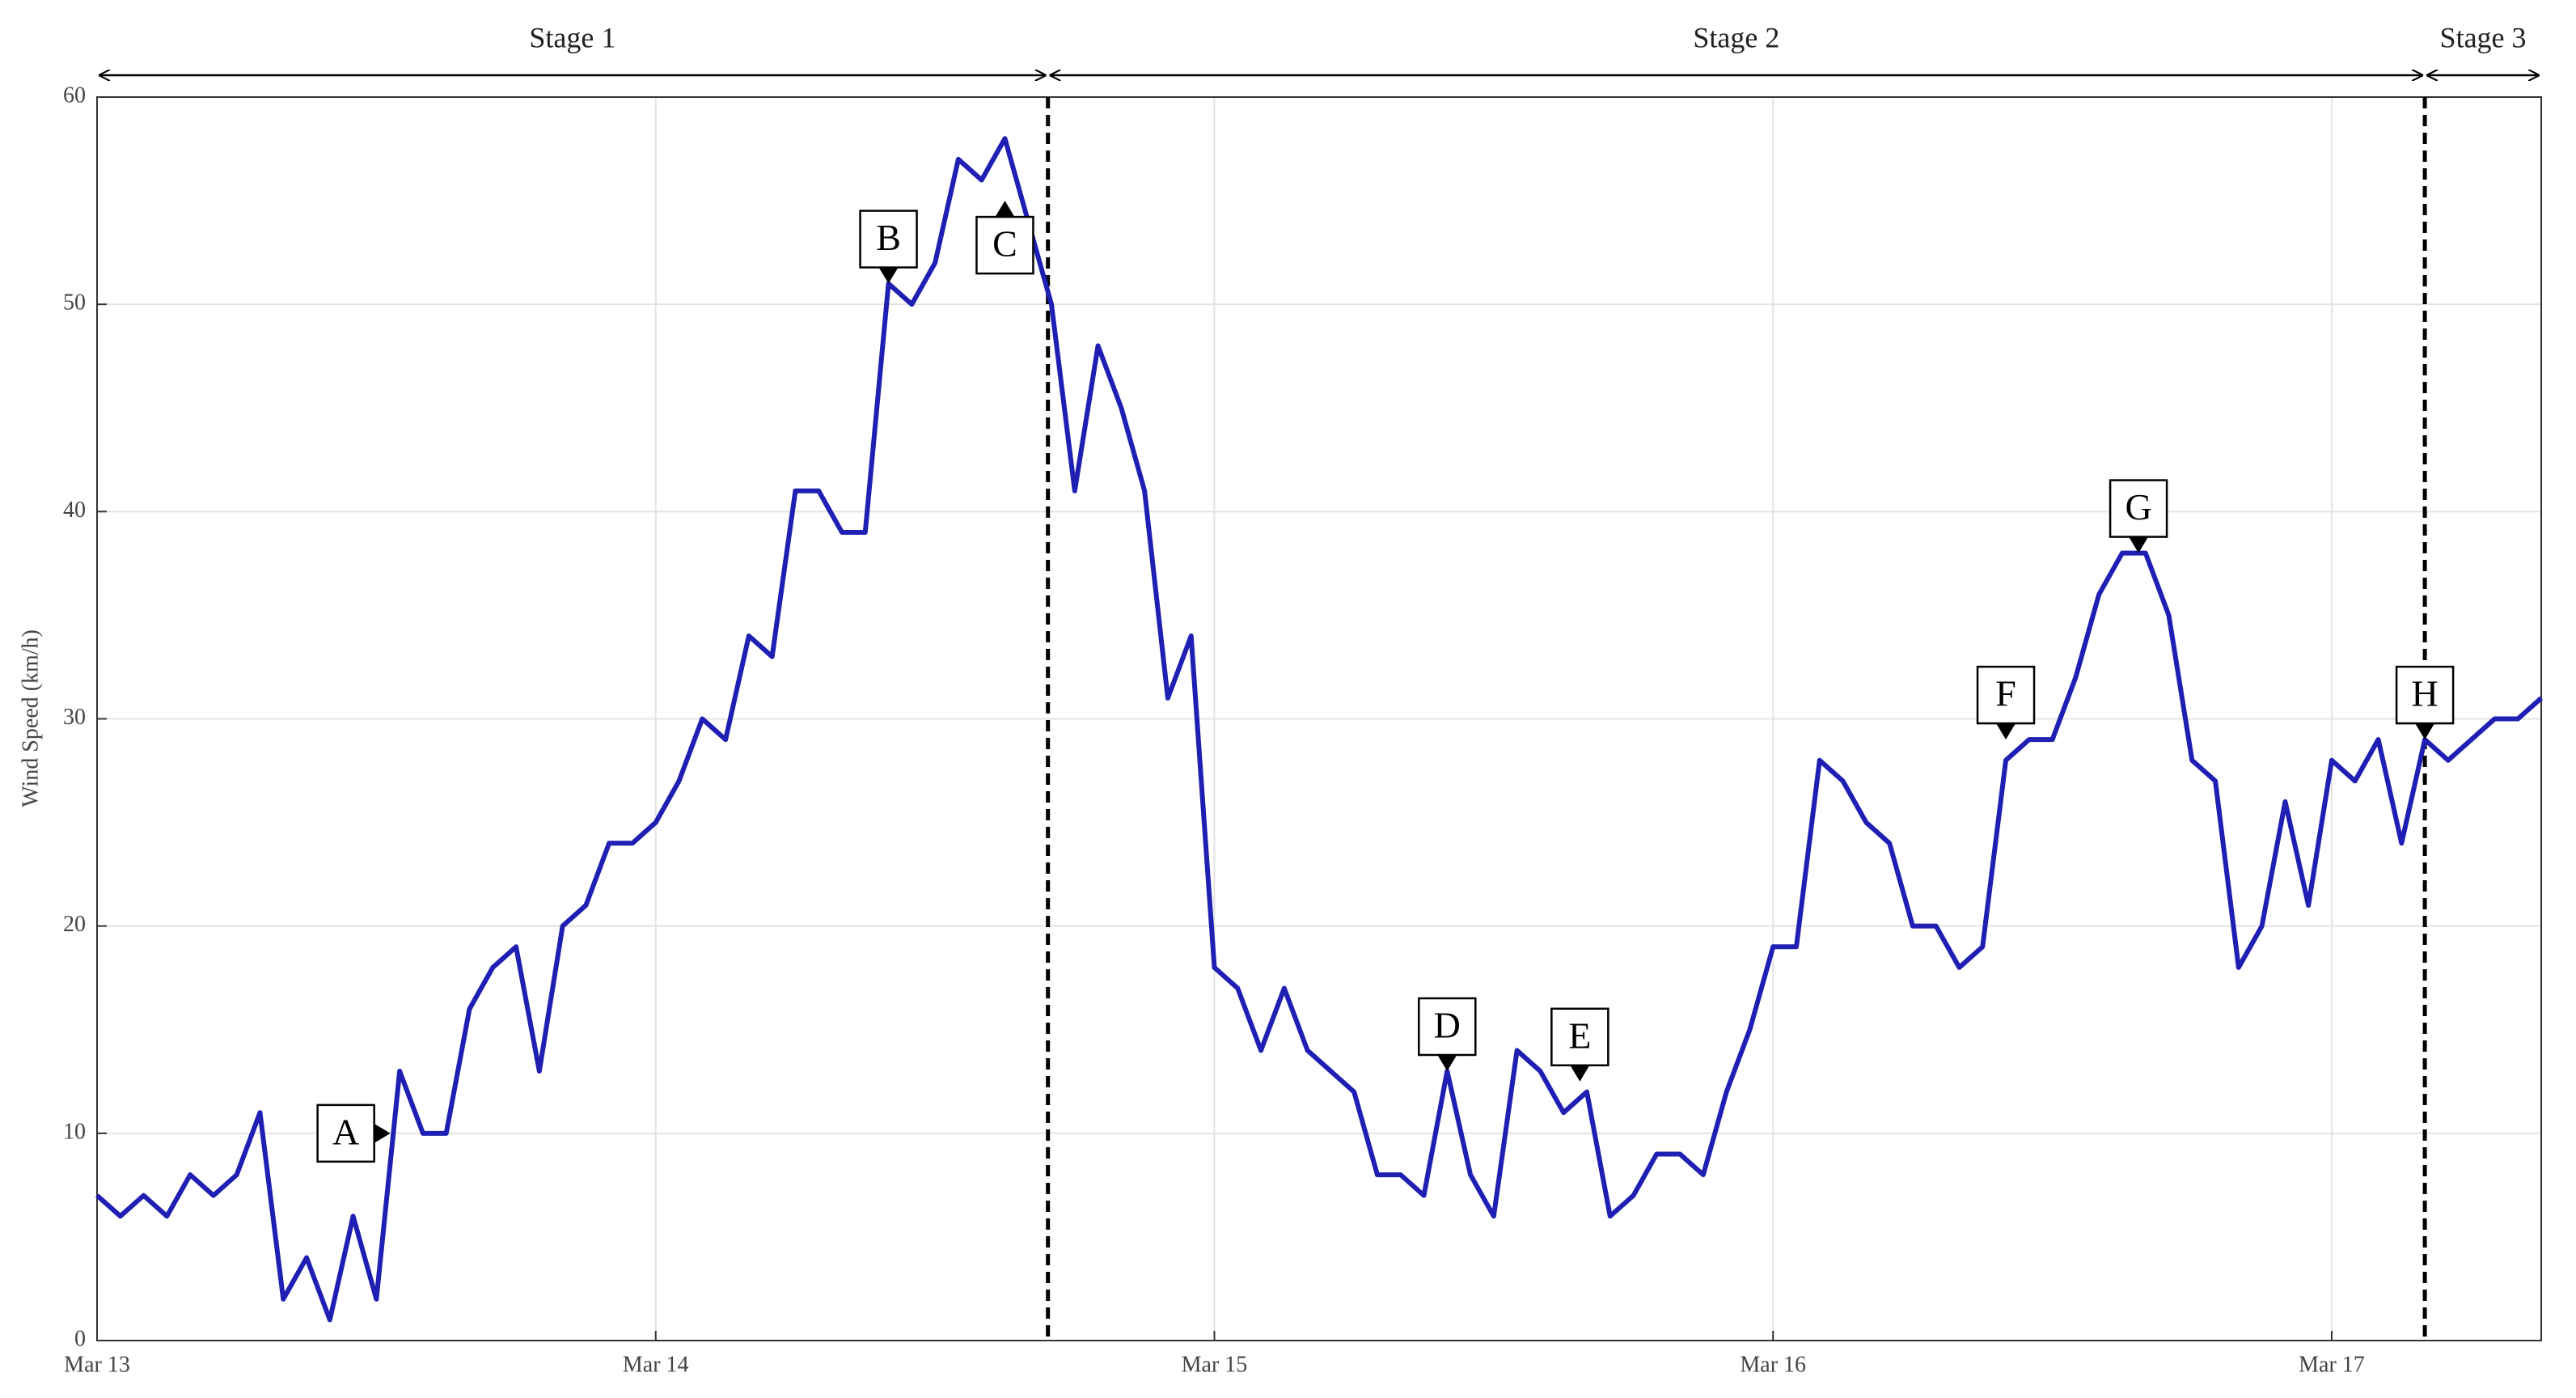 This screenshot has width=2576, height=1398. Describe the element at coordinates (74, 718) in the screenshot. I see `y-tick-label: 30` at that location.